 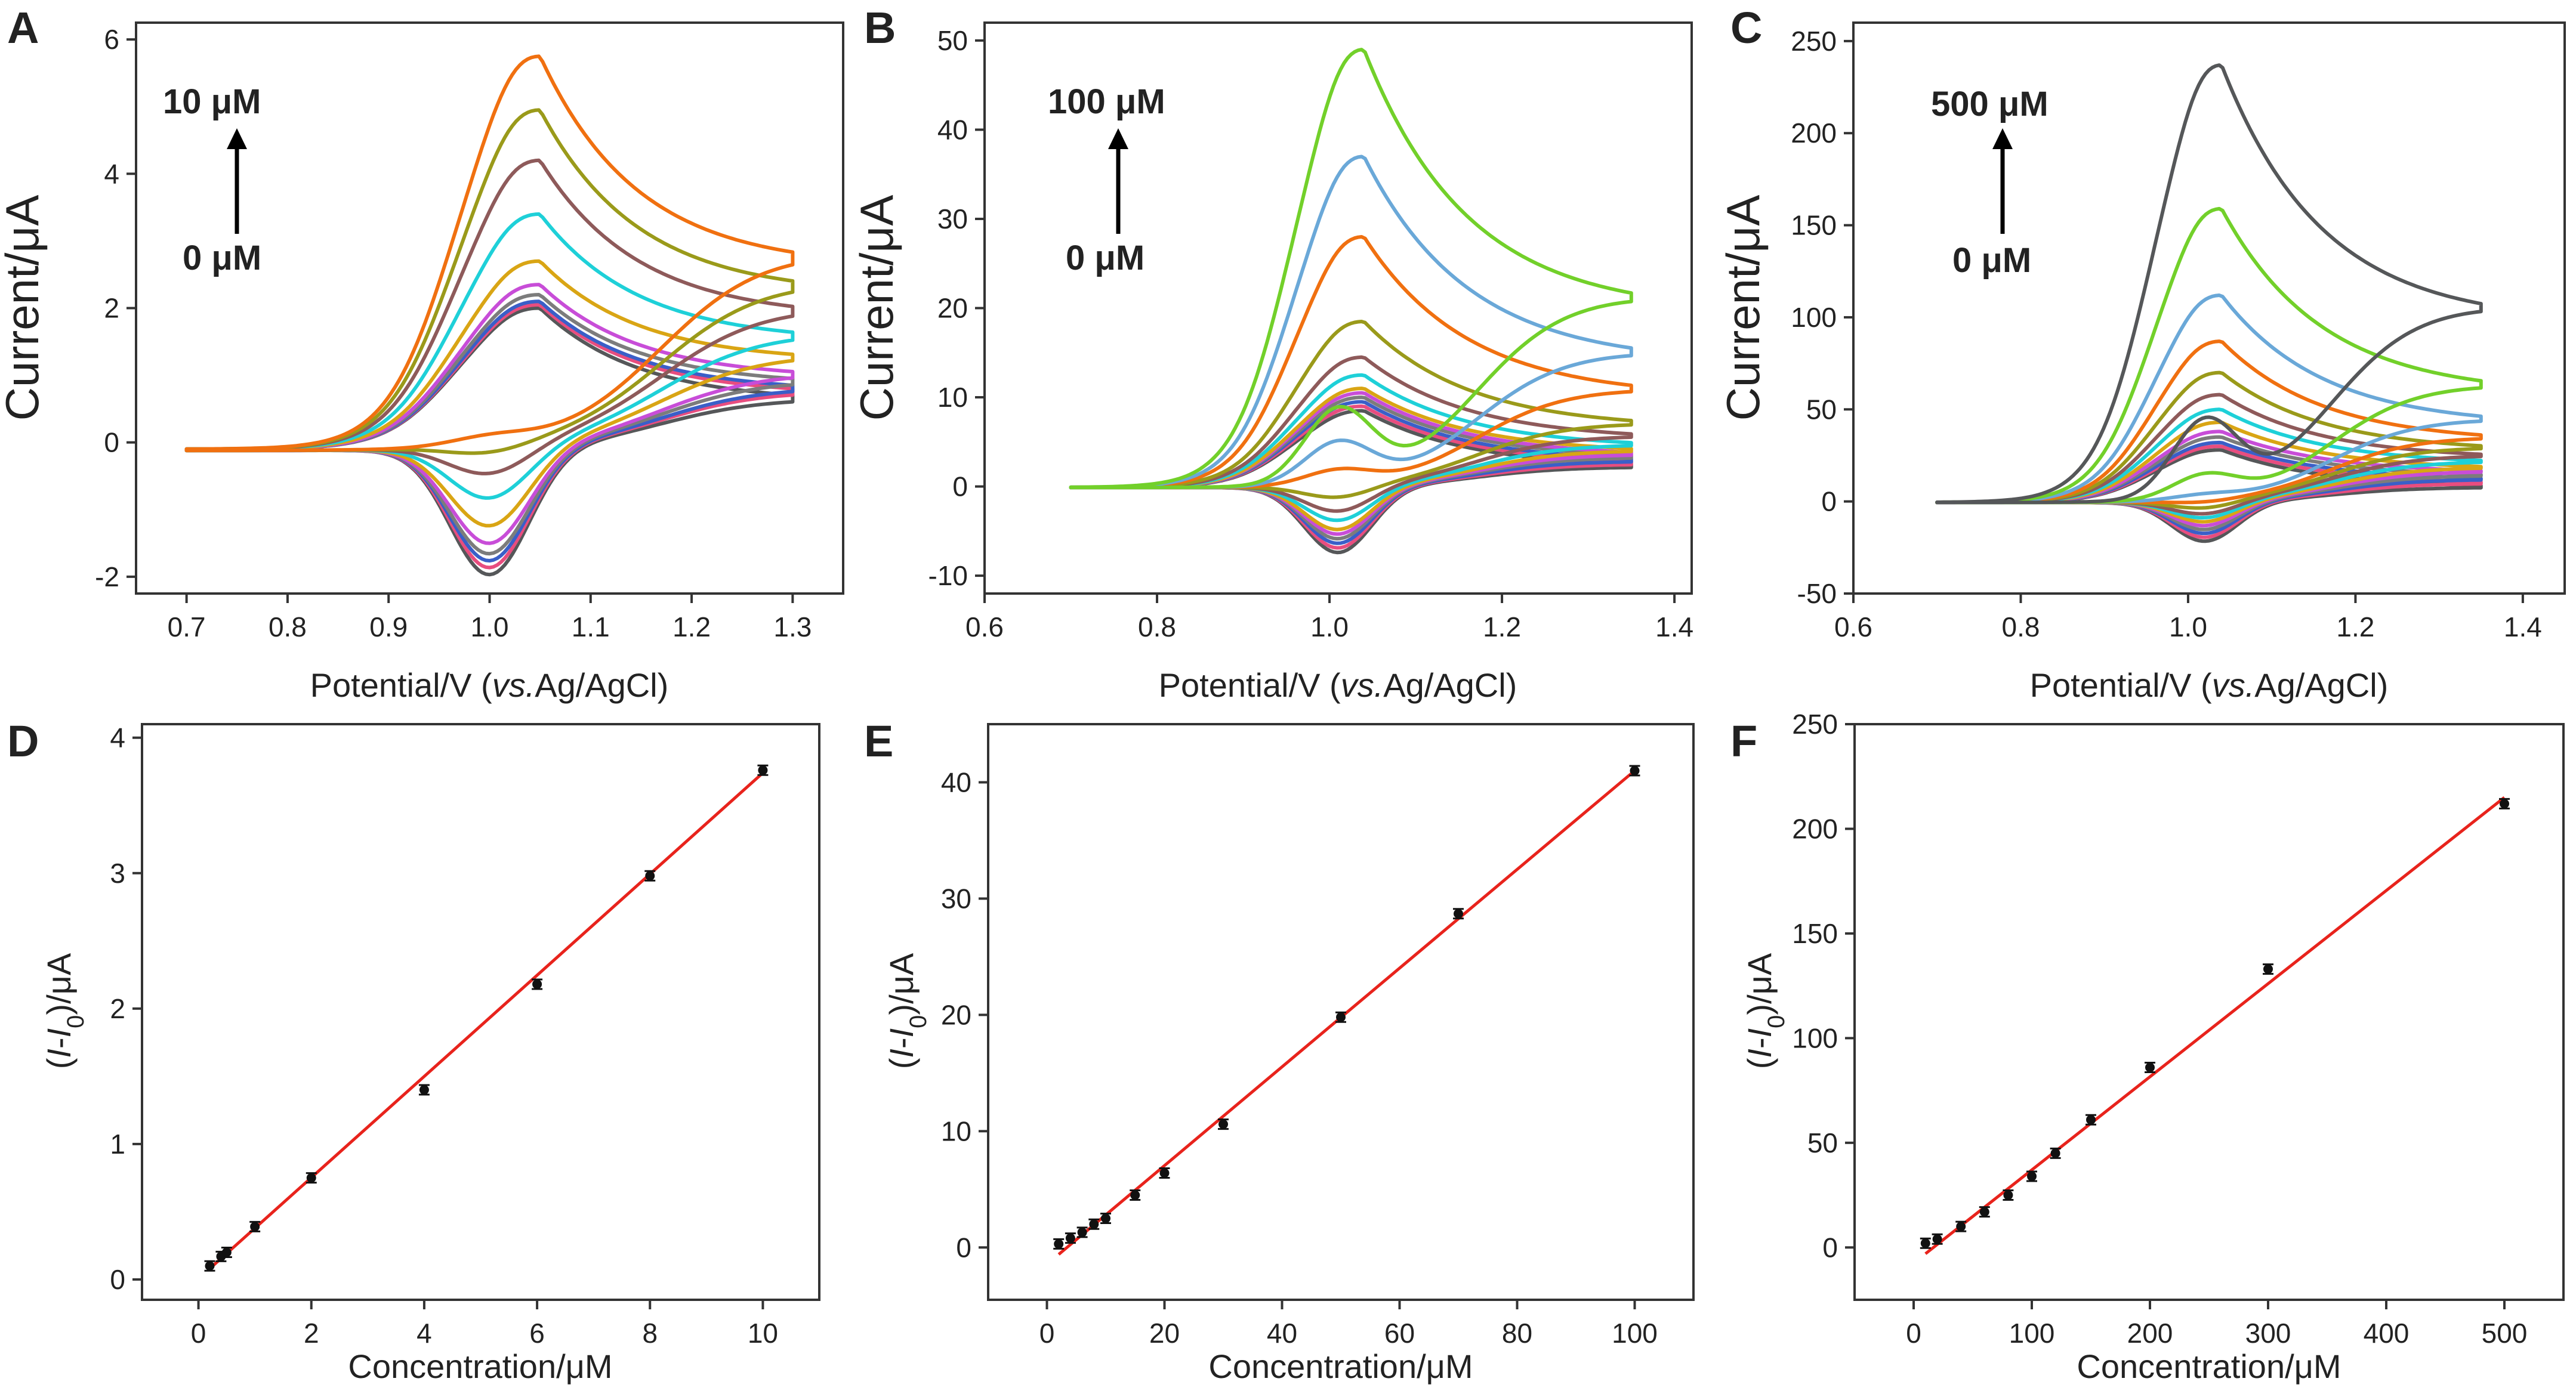 I want to click on x-tick-label-a-6: 1.3, so click(x=792, y=626).